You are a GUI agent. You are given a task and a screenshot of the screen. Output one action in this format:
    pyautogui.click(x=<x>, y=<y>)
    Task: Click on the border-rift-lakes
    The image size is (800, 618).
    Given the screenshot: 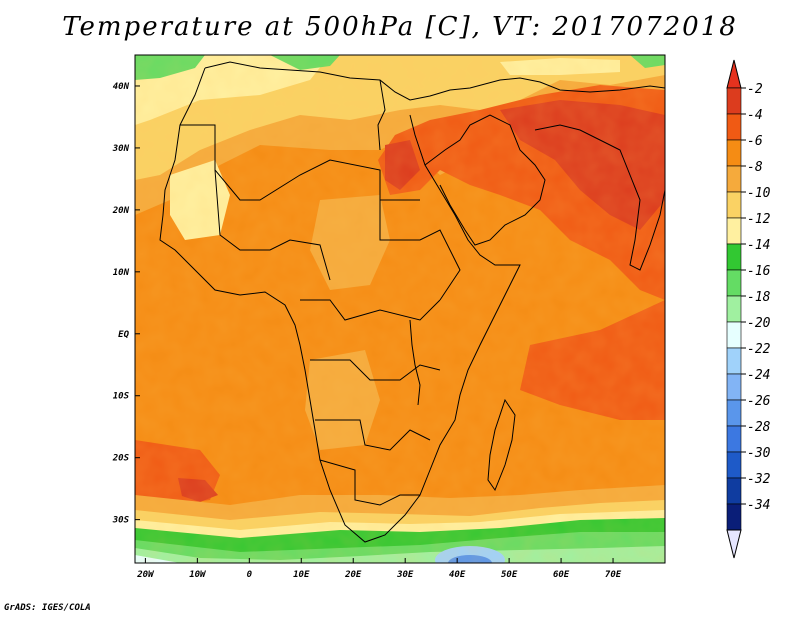 What is the action you would take?
    pyautogui.click(x=415, y=362)
    